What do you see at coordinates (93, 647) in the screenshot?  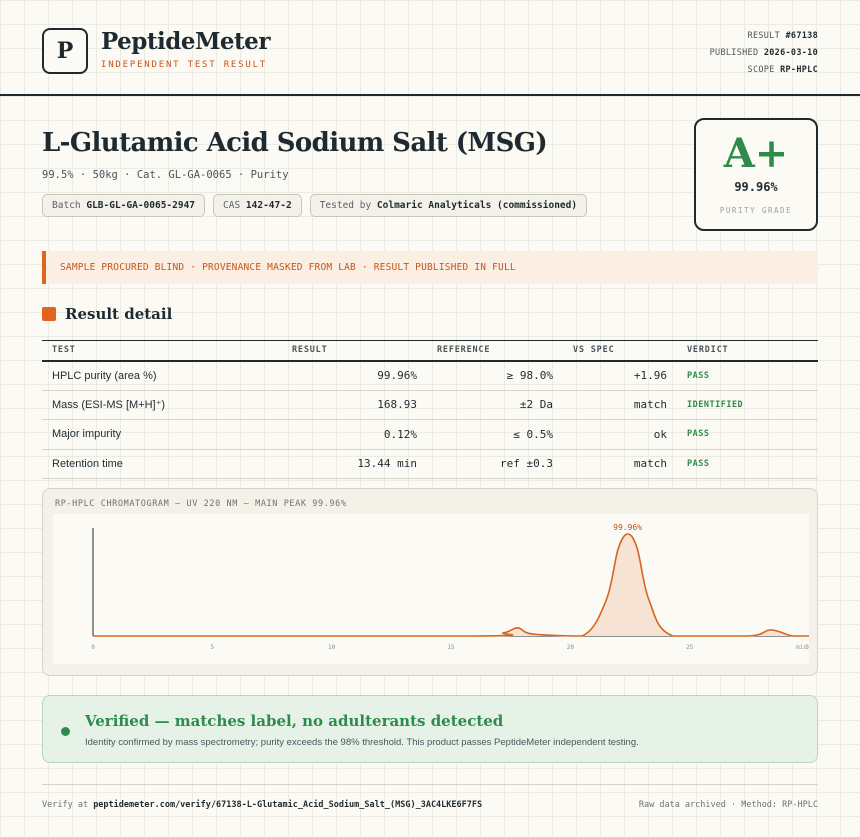 I see `x-tick-label: 0` at bounding box center [93, 647].